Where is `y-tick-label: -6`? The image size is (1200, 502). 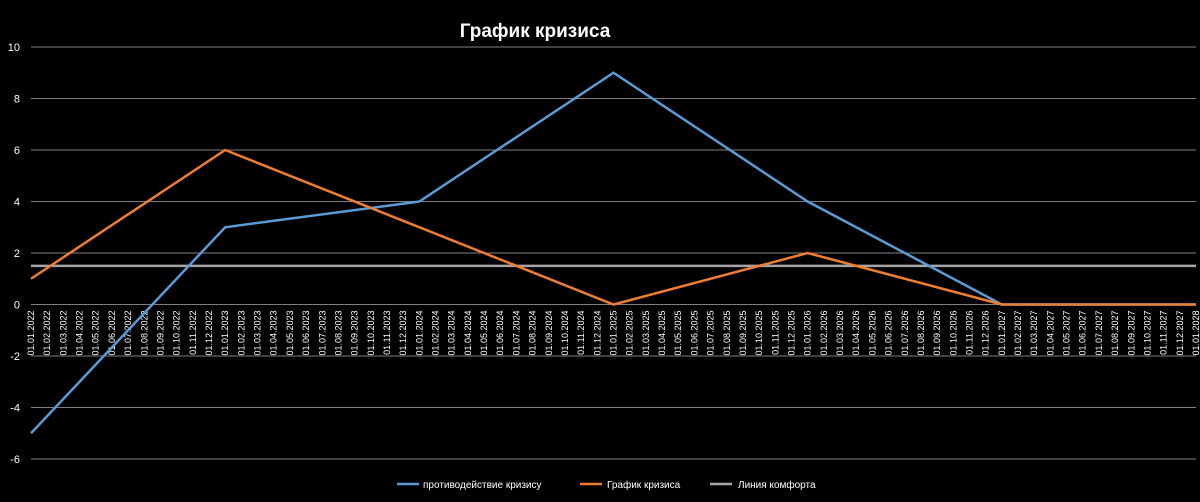
y-tick-label: -6 is located at coordinates (15, 460).